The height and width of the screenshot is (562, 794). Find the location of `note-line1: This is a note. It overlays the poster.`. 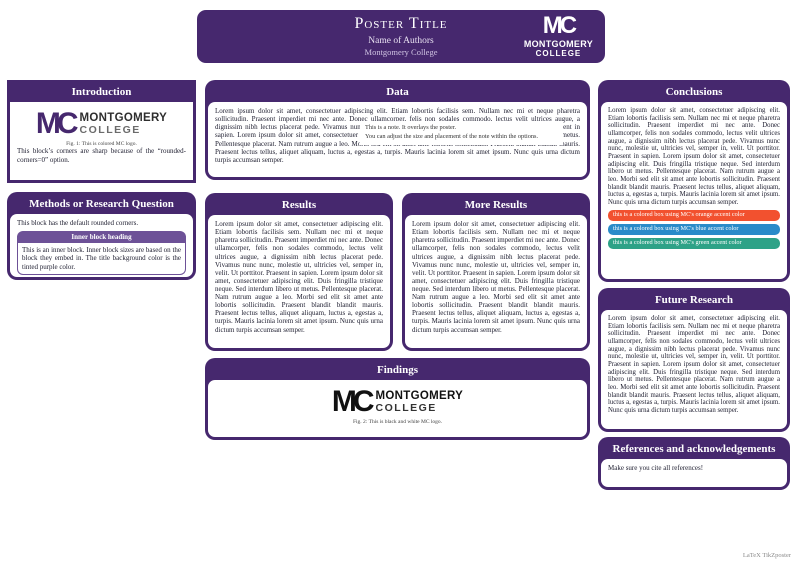

note-line1: This is a note. It overlays the poster. is located at coordinates (411, 128).